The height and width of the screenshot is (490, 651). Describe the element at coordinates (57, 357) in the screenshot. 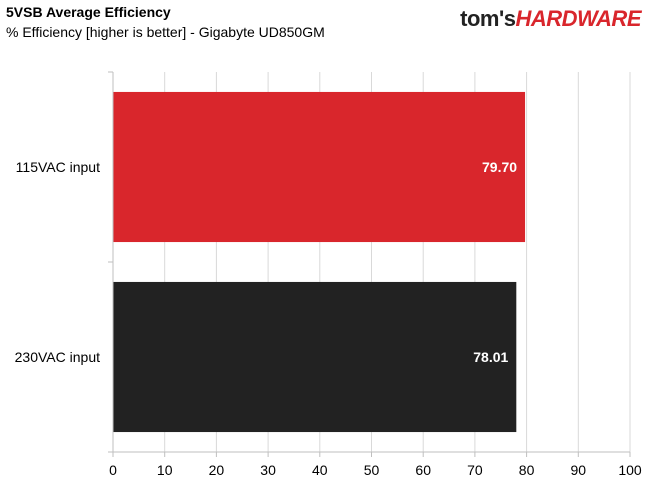

I see `category-label: 230VAC input` at that location.